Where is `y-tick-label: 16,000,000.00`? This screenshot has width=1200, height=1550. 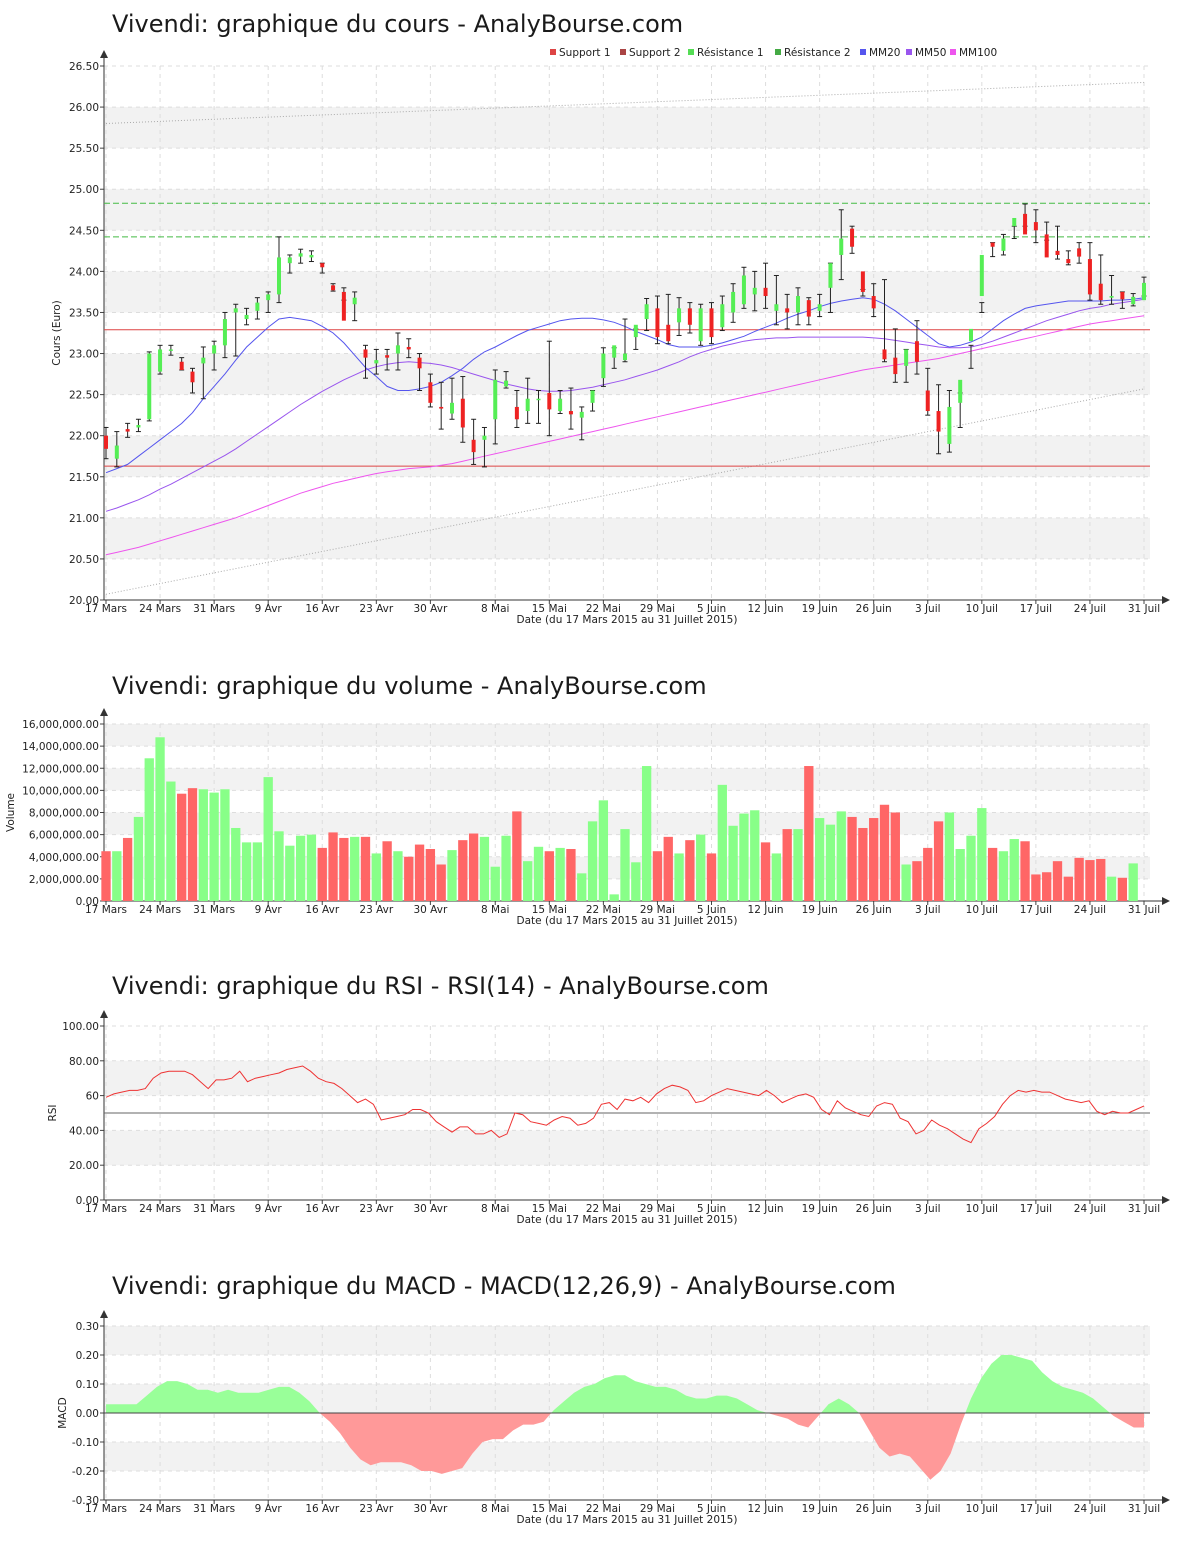
y-tick-label: 16,000,000.00 is located at coordinates (60, 725).